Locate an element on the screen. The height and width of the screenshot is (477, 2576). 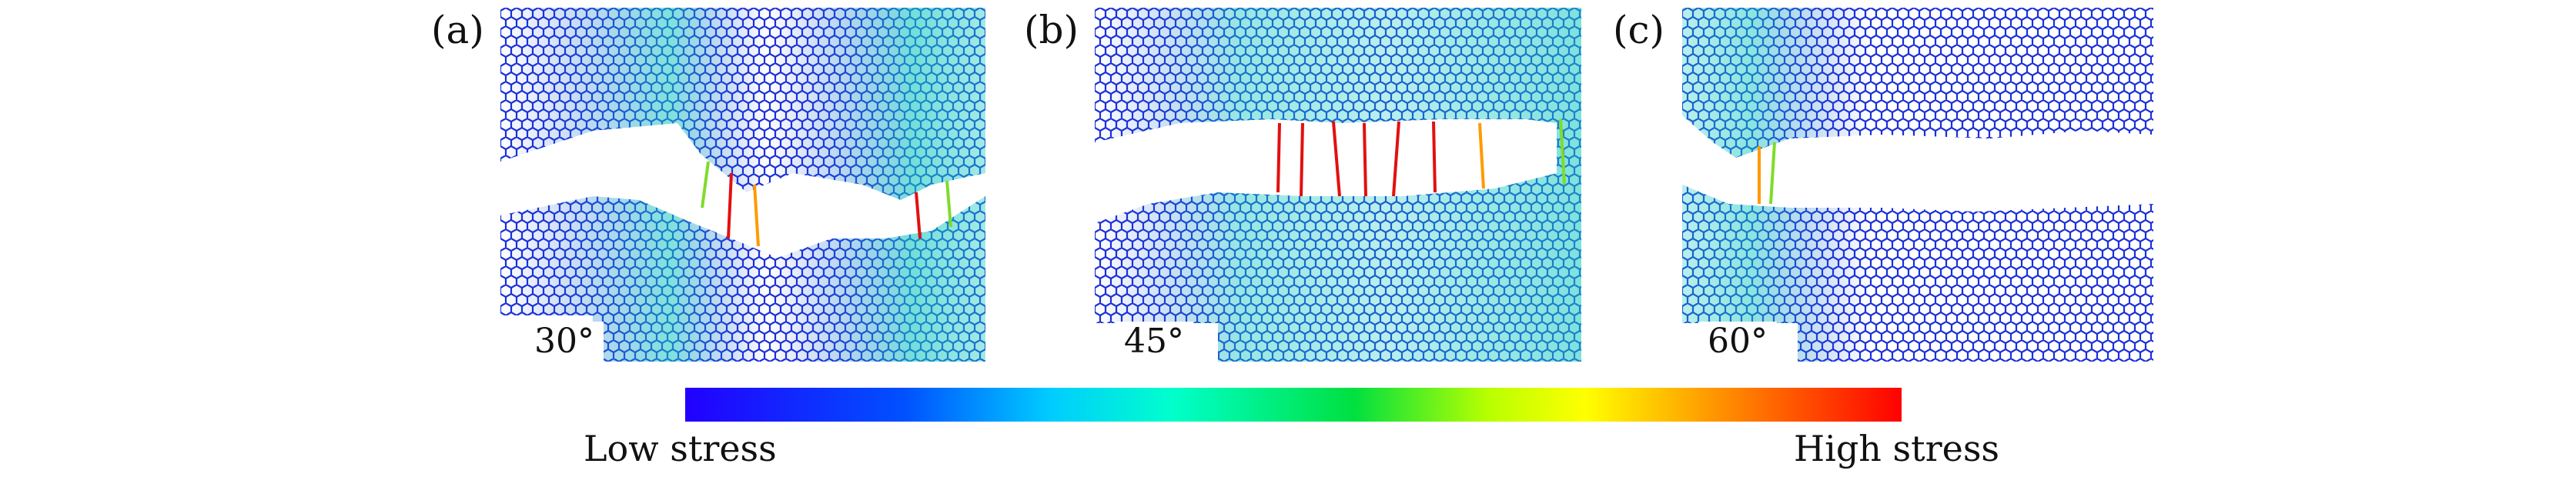
panel-a-lattice is located at coordinates (742, 185).